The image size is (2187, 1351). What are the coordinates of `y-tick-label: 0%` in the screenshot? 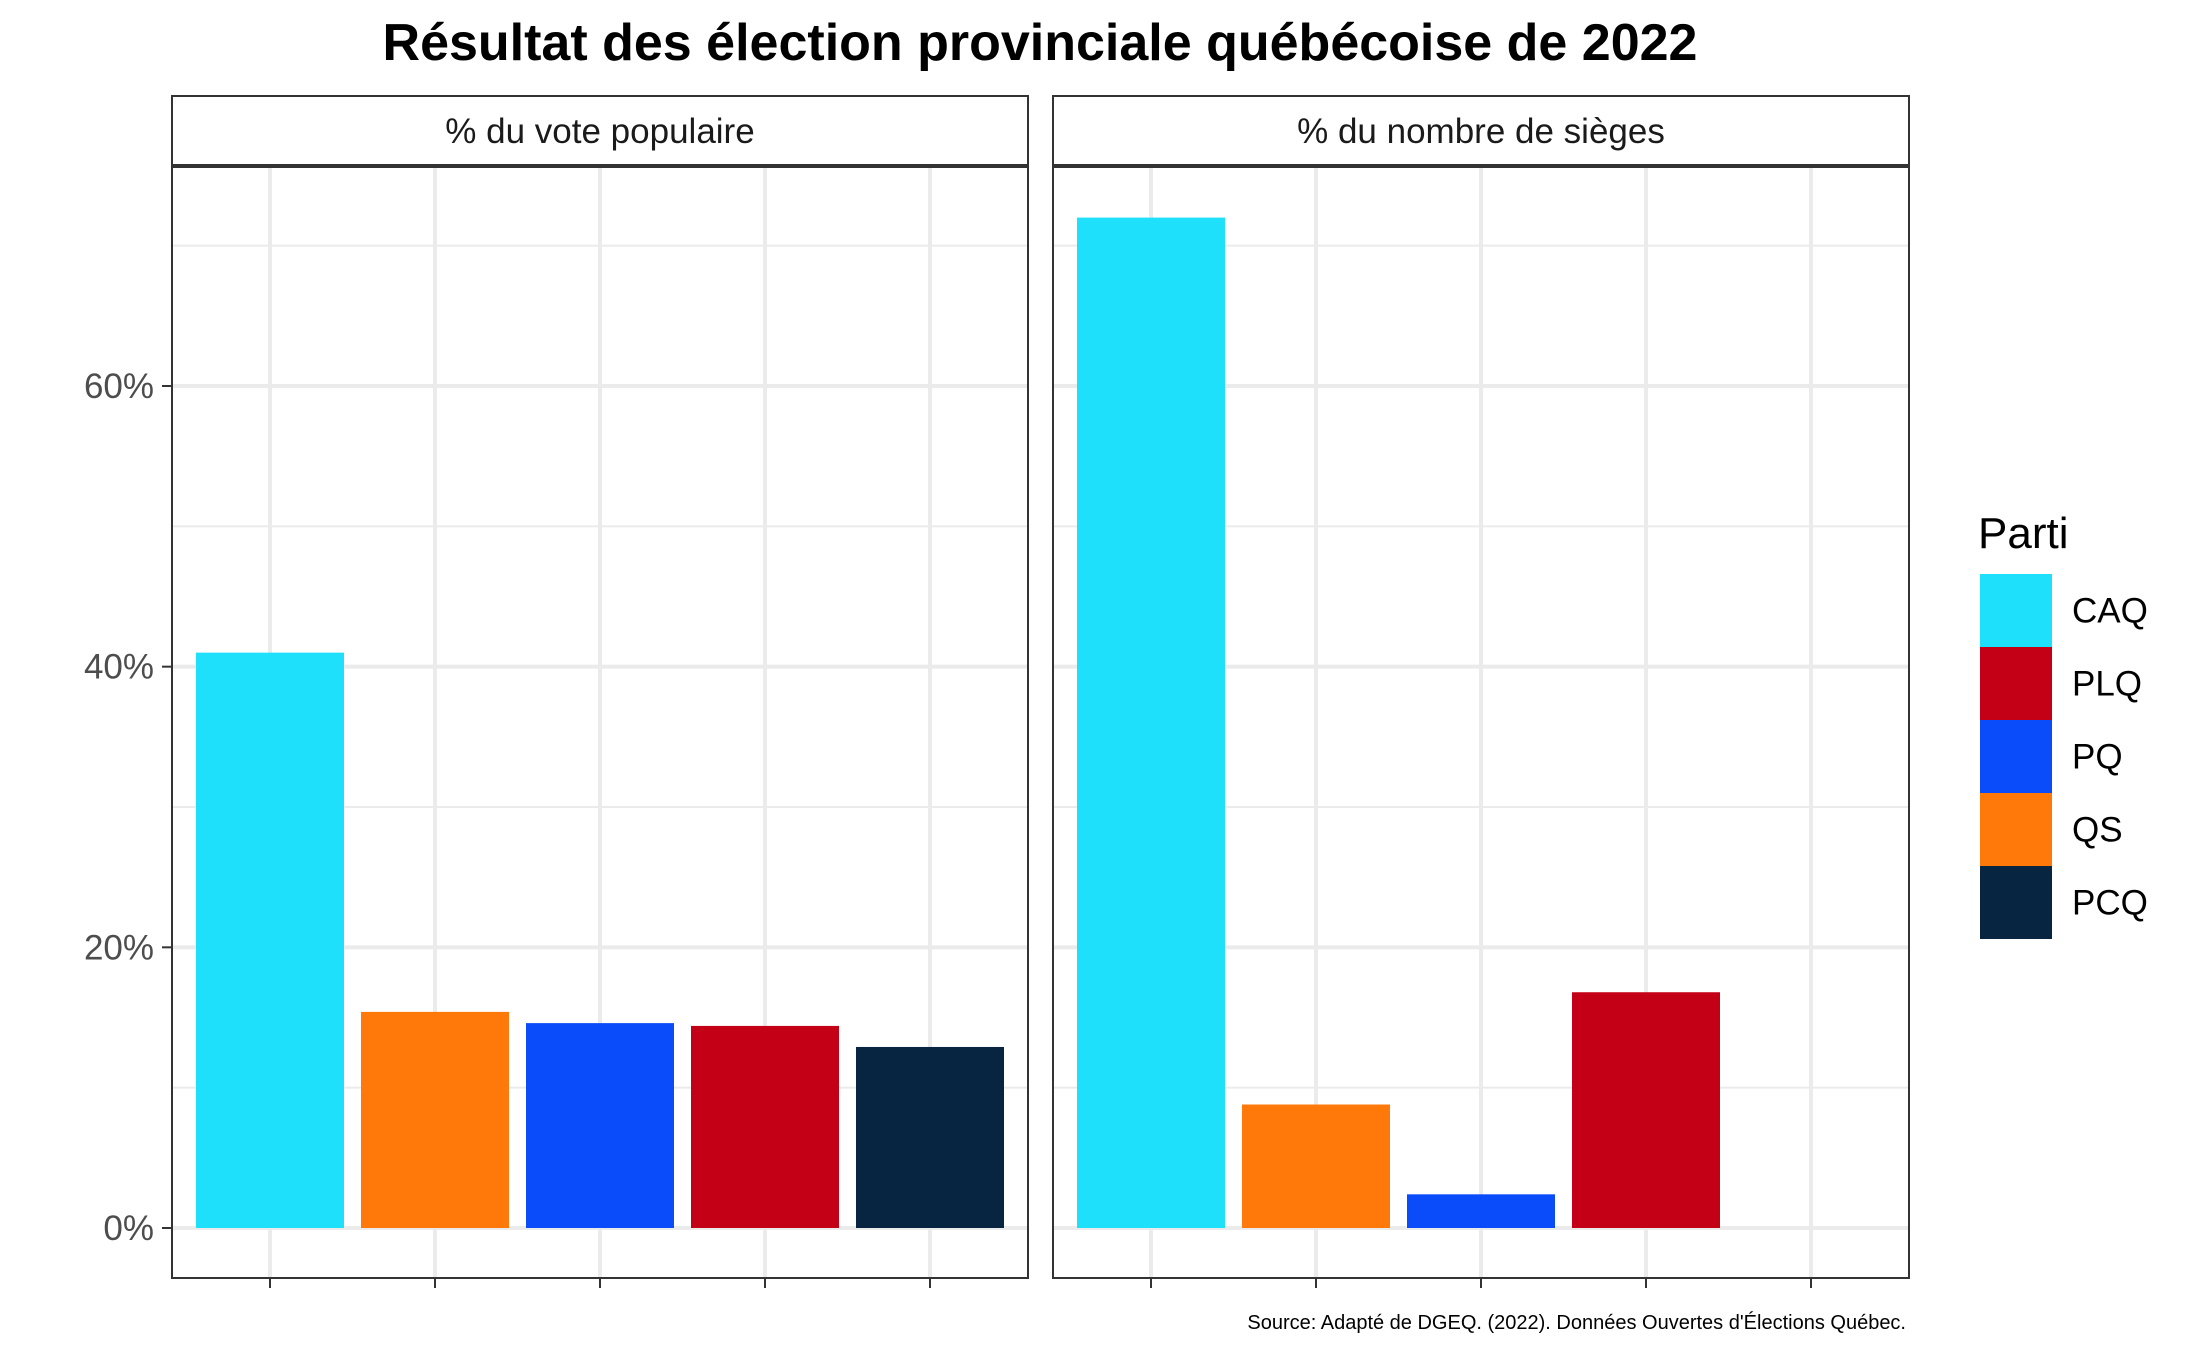 It's located at (128, 1228).